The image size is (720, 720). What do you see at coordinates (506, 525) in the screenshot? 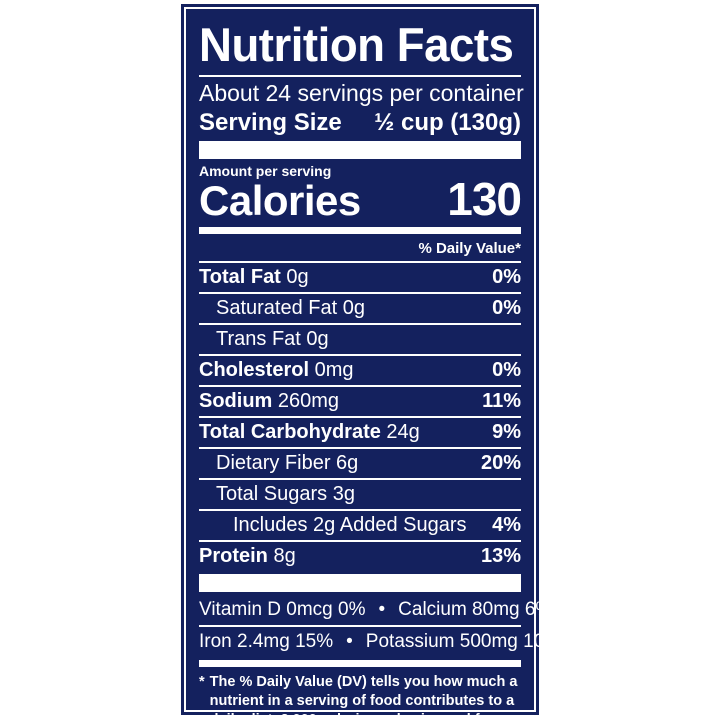
I see `nutrient-percent-dv: 4%` at bounding box center [506, 525].